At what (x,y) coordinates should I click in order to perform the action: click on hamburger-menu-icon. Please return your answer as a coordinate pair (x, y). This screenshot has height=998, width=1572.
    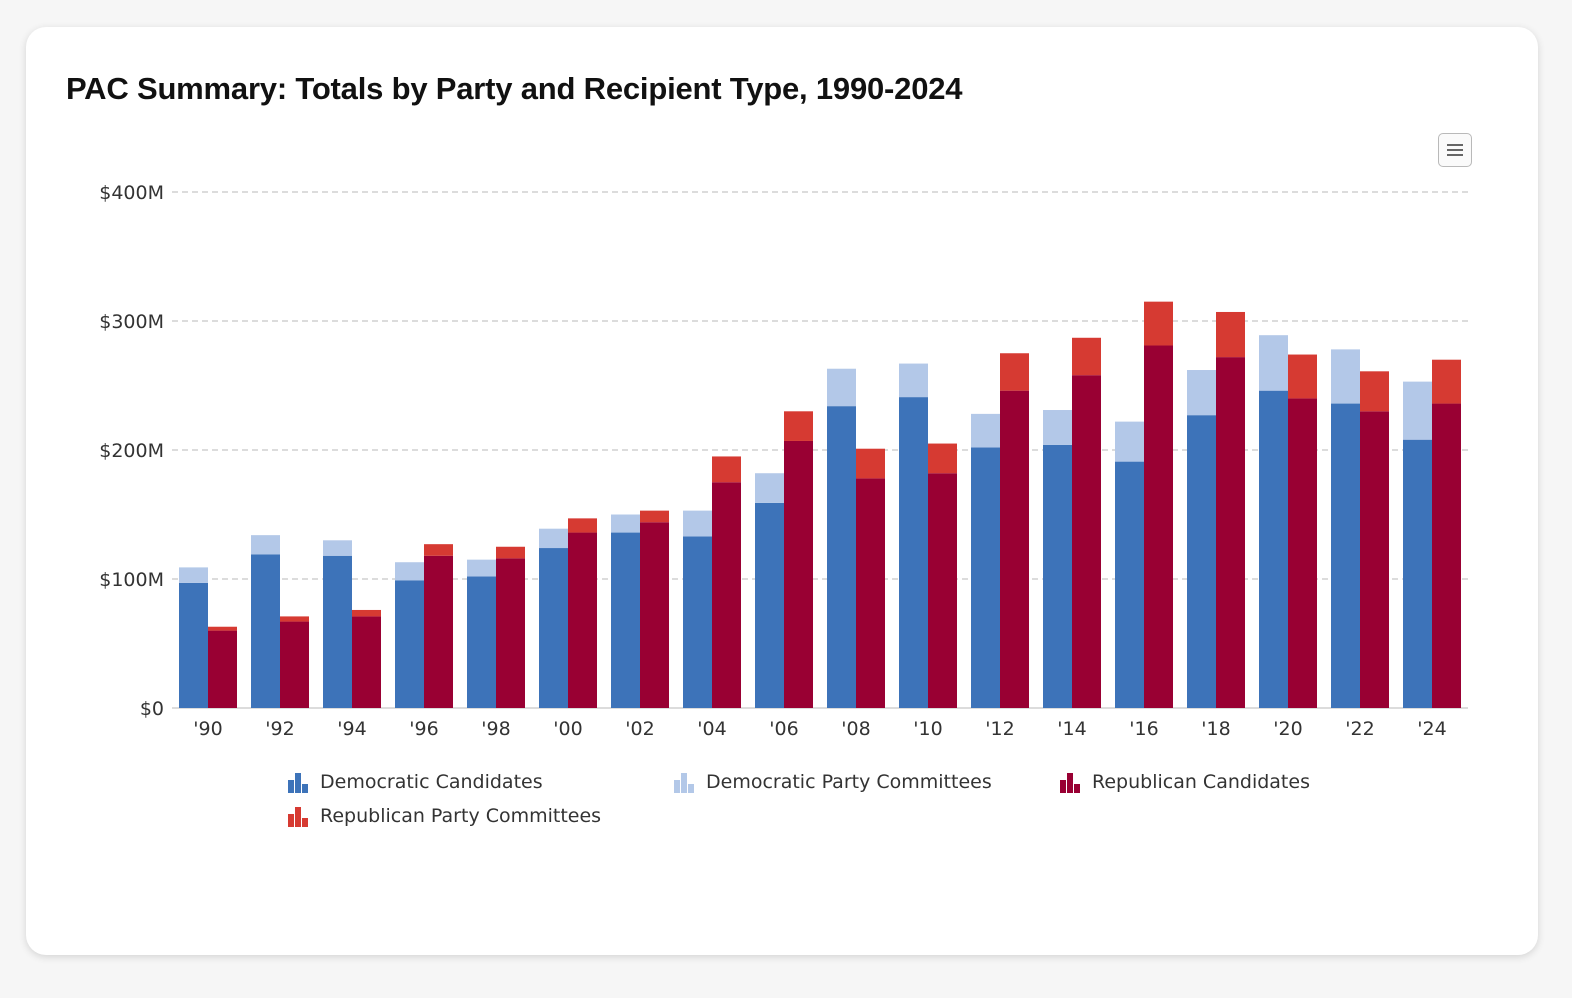
    Looking at the image, I should click on (1455, 145).